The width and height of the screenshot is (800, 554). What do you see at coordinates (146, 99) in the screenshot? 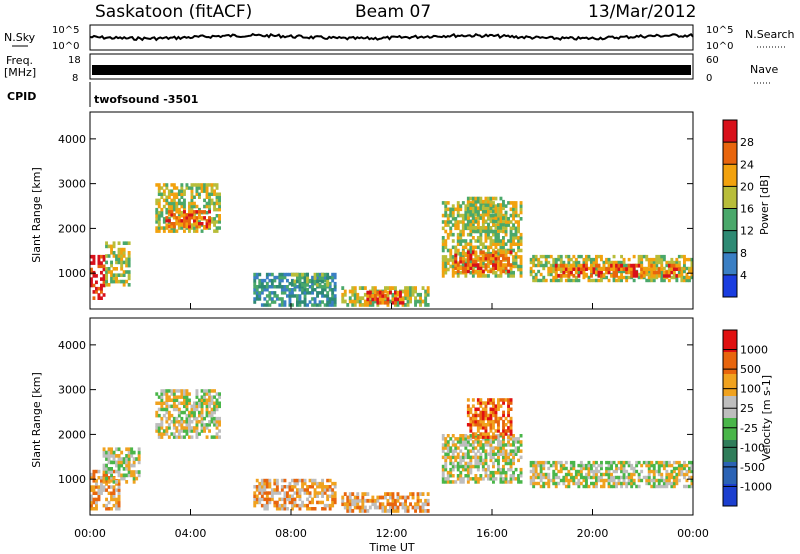
I see `cpid-value: twofsound -3501` at bounding box center [146, 99].